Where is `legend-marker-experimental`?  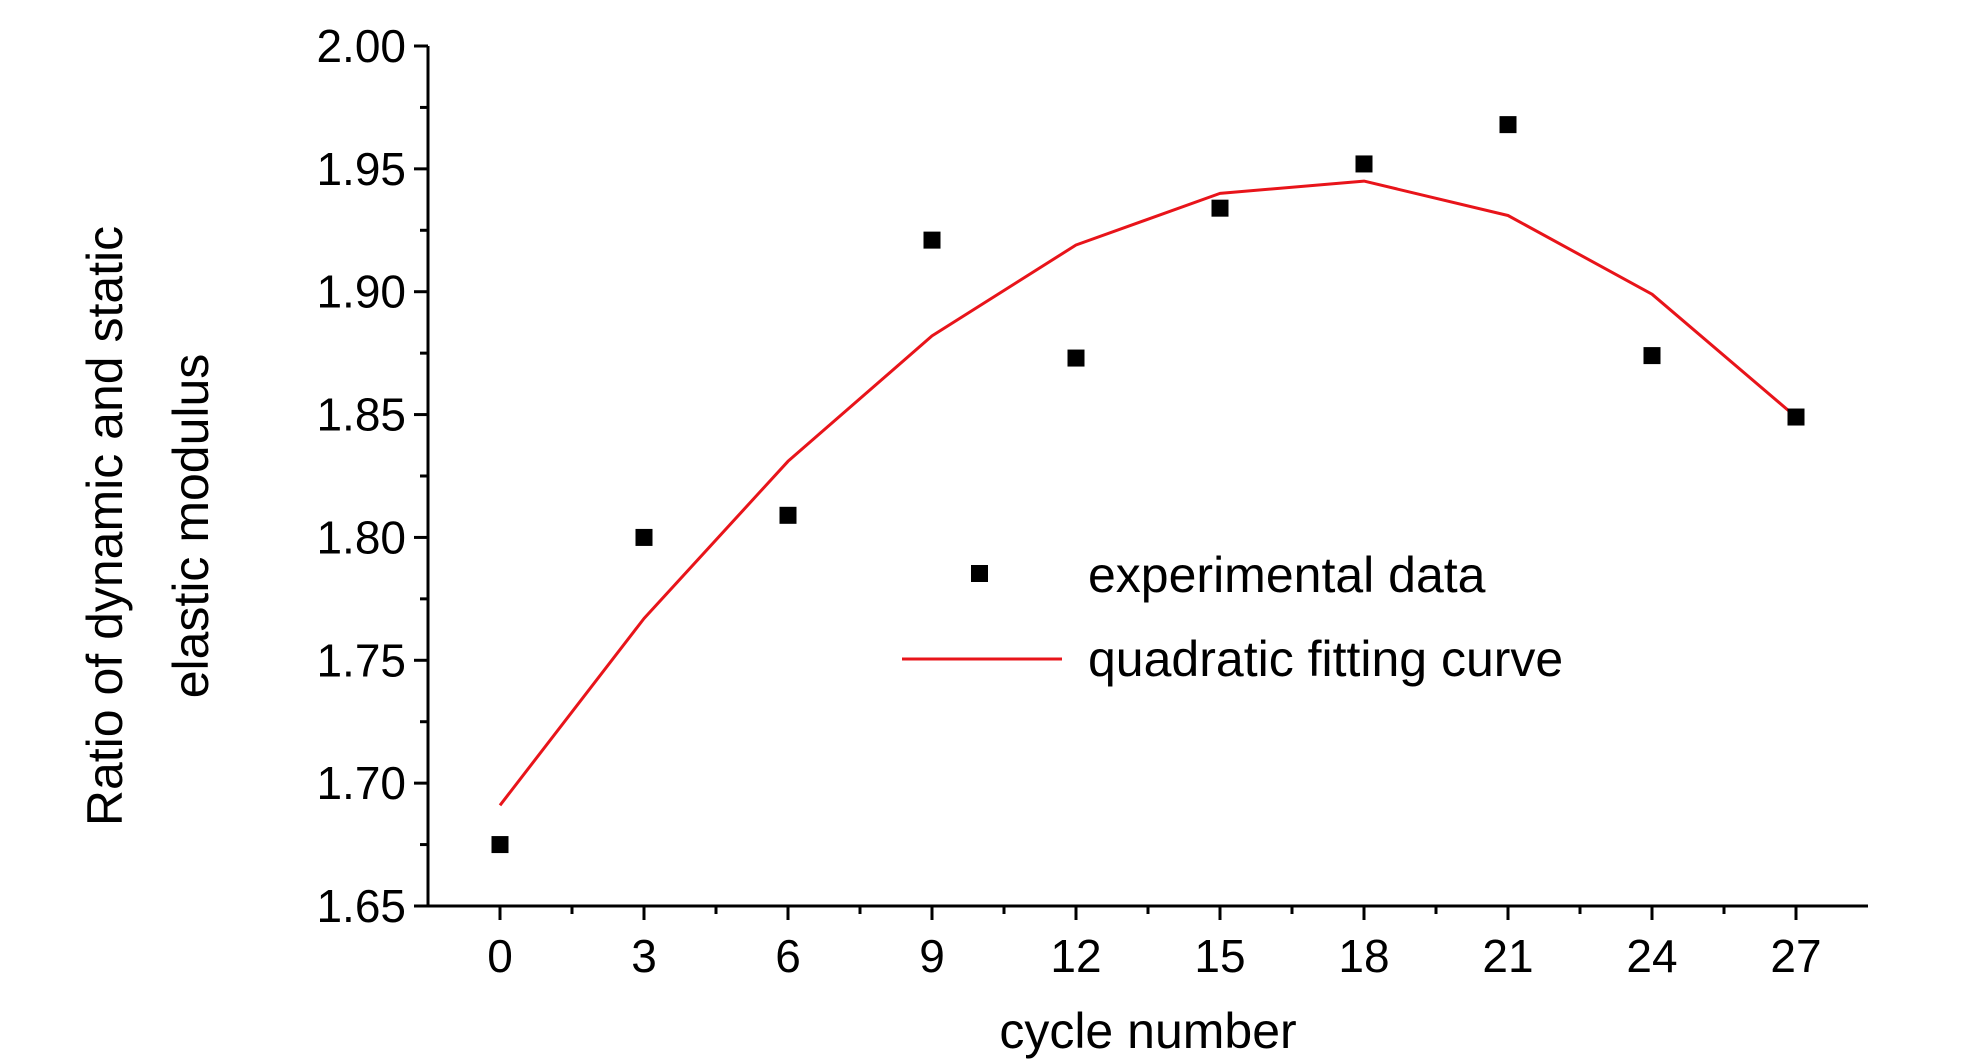
legend-marker-experimental is located at coordinates (979, 573).